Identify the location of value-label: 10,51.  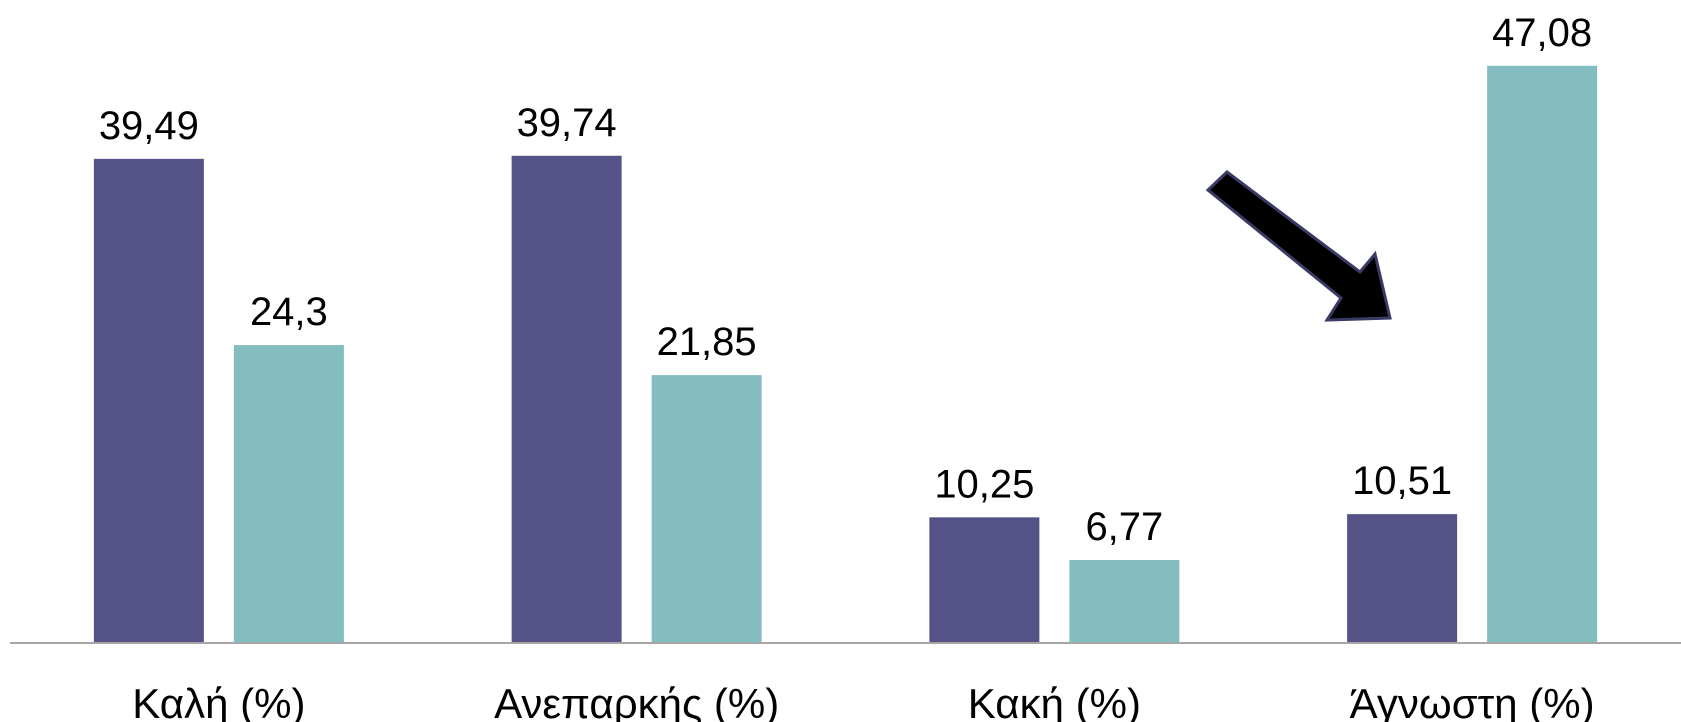
(1402, 481).